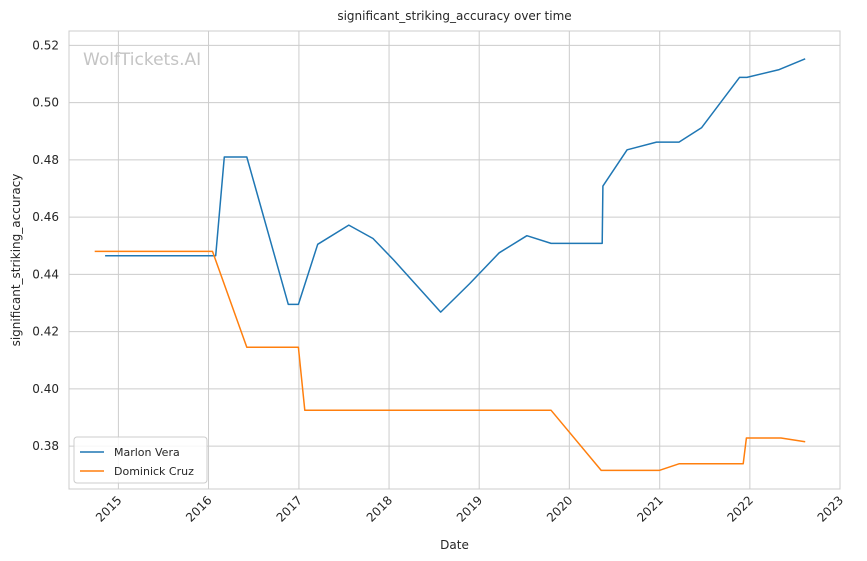 This screenshot has height=561, width=867. I want to click on y-tick-label: 0.38, so click(45, 446).